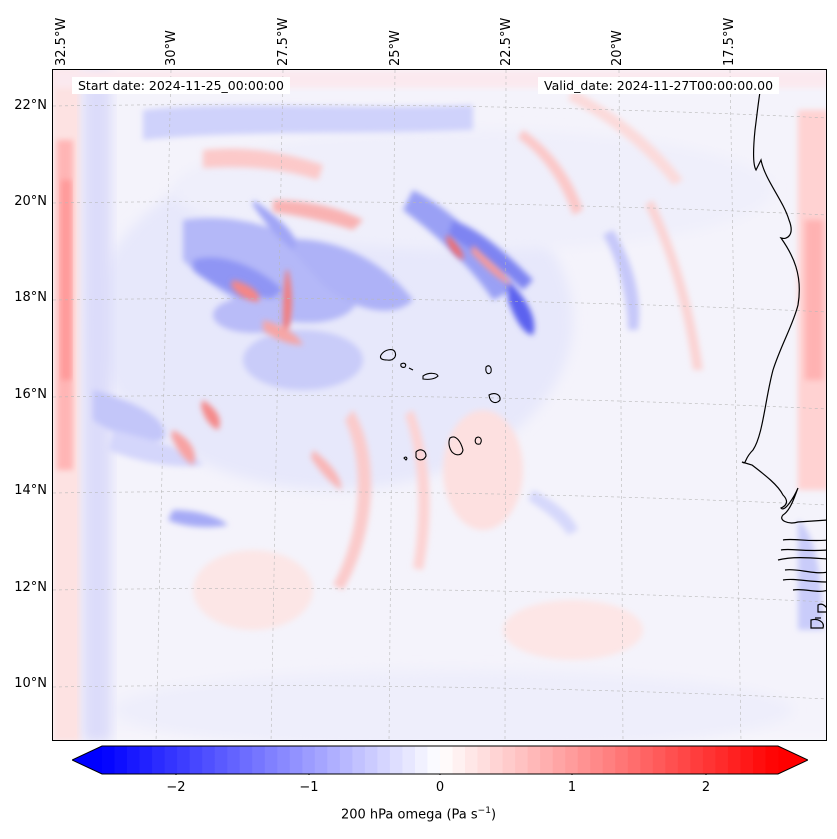  I want to click on island-brava, so click(405, 458).